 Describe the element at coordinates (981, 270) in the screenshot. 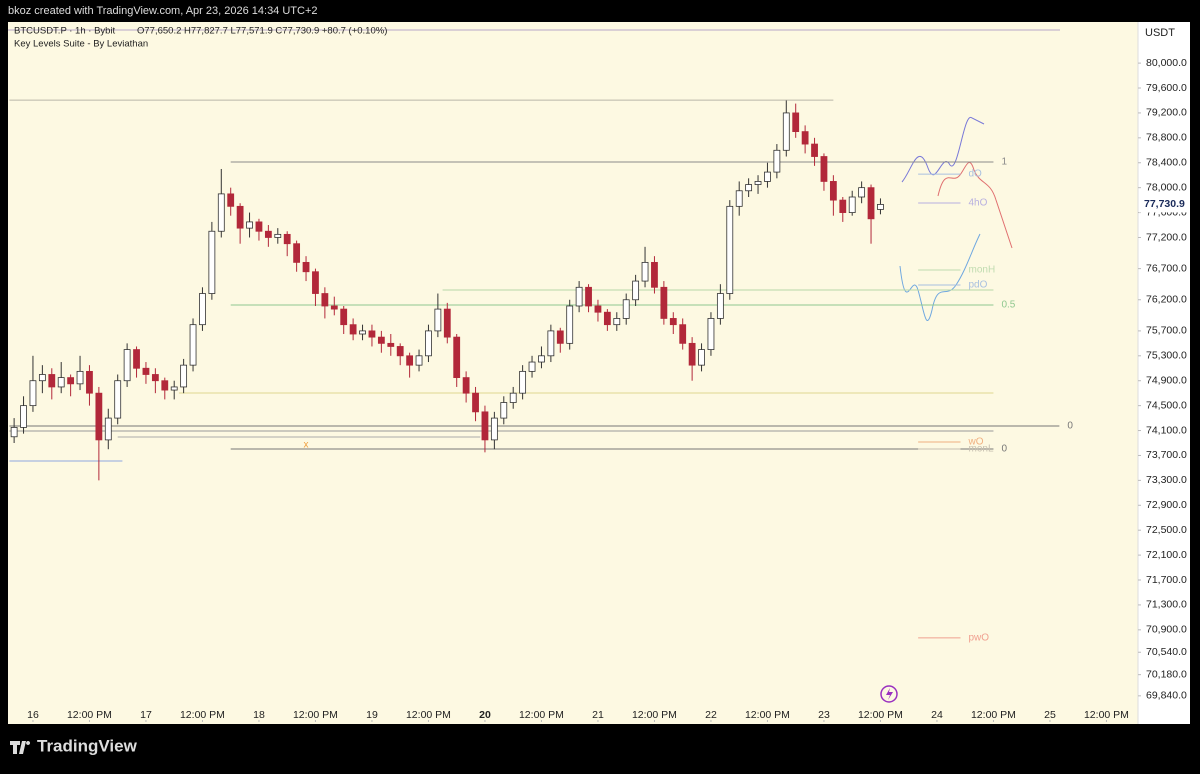

I see `level-label: monH` at that location.